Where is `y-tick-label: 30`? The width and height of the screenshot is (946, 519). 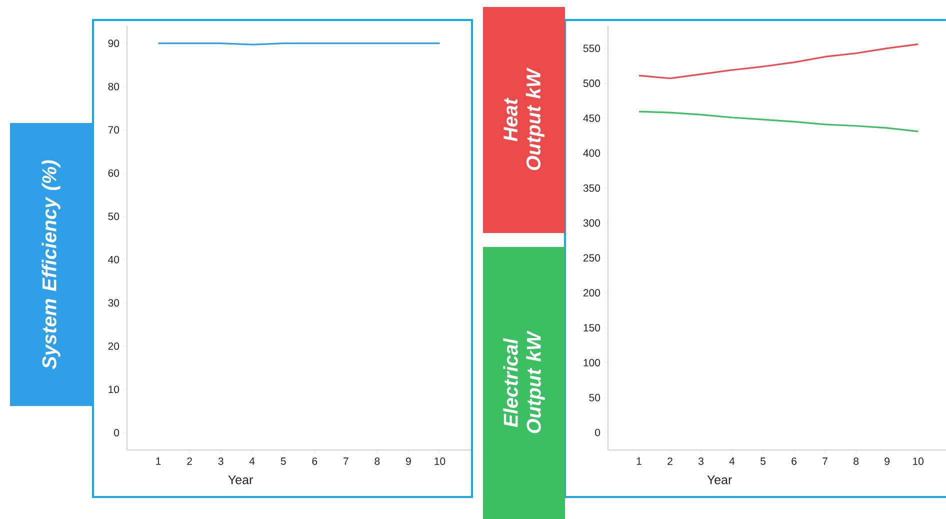 y-tick-label: 30 is located at coordinates (114, 303).